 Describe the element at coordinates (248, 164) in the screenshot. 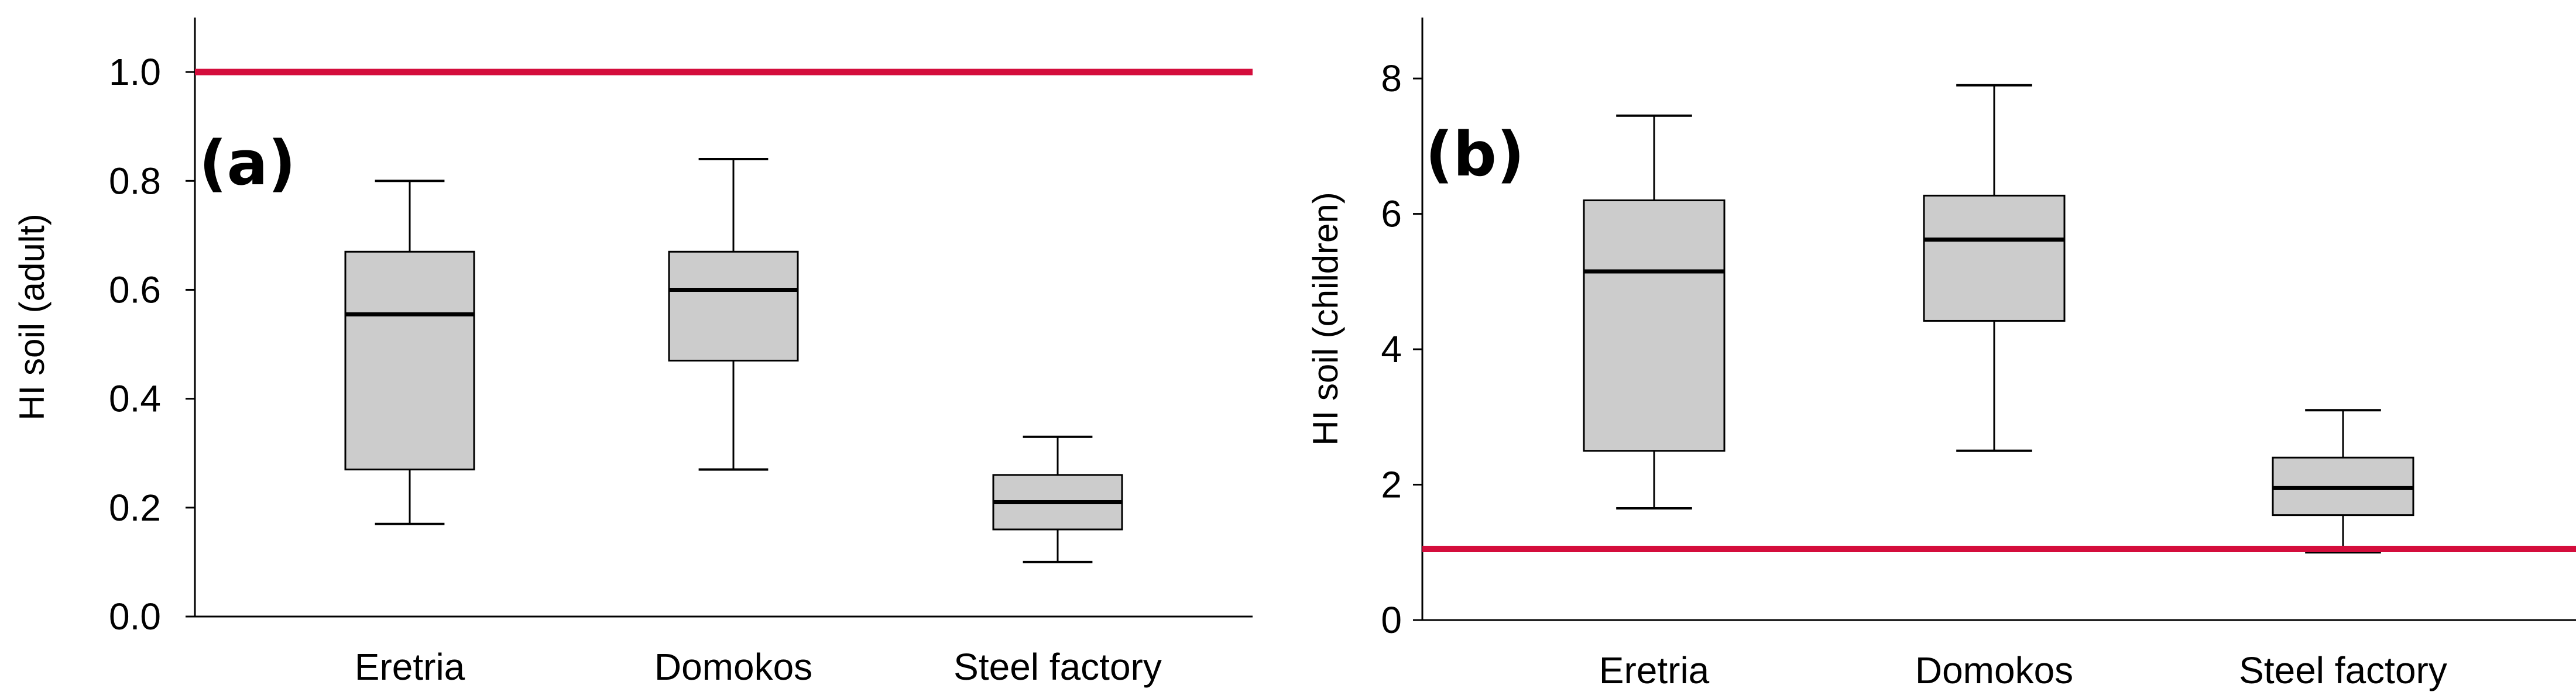

I see `panel-label: (a)` at that location.